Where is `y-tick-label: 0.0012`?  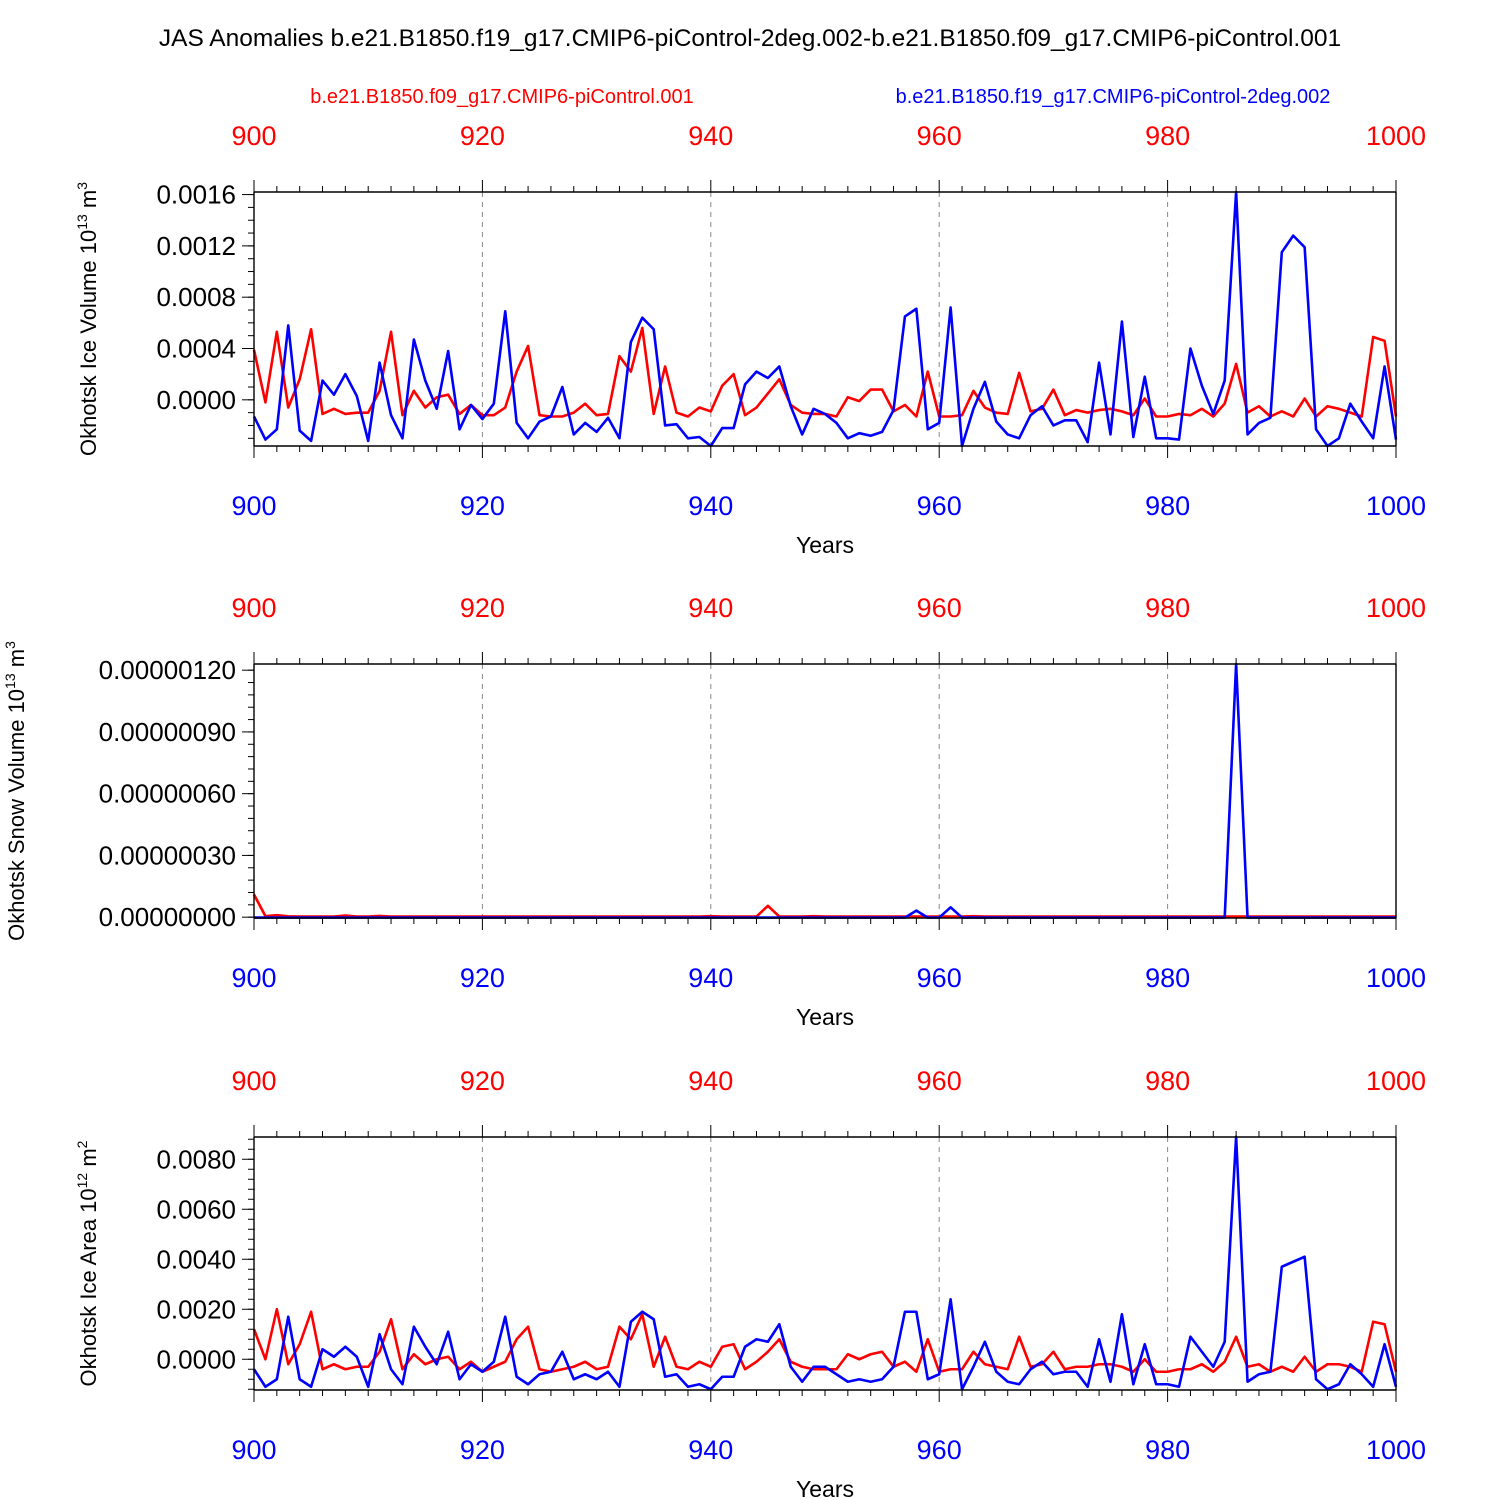 y-tick-label: 0.0012 is located at coordinates (196, 246).